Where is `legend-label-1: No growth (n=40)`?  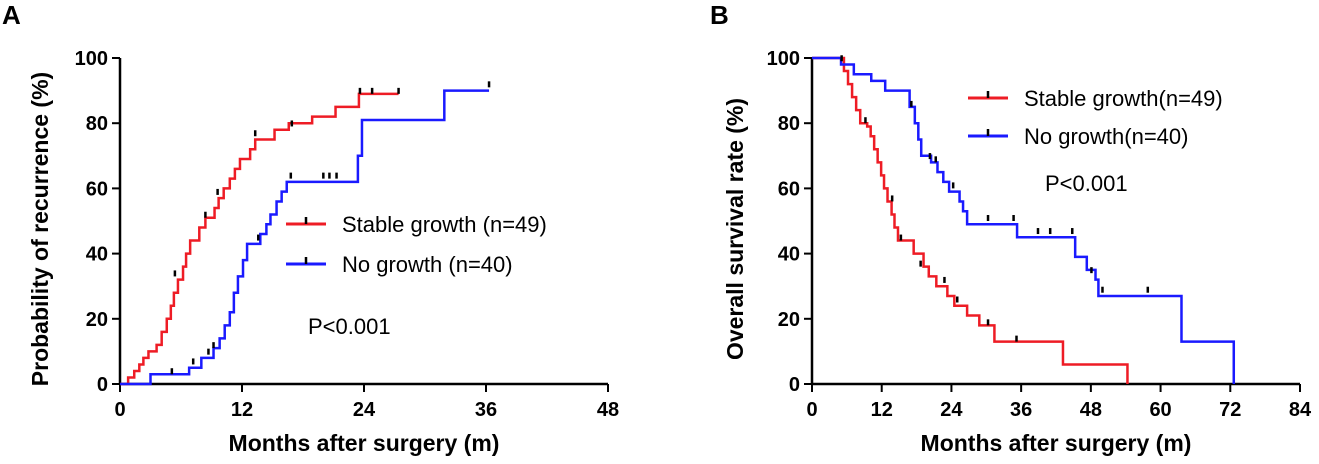
legend-label-1: No growth (n=40) is located at coordinates (427, 264).